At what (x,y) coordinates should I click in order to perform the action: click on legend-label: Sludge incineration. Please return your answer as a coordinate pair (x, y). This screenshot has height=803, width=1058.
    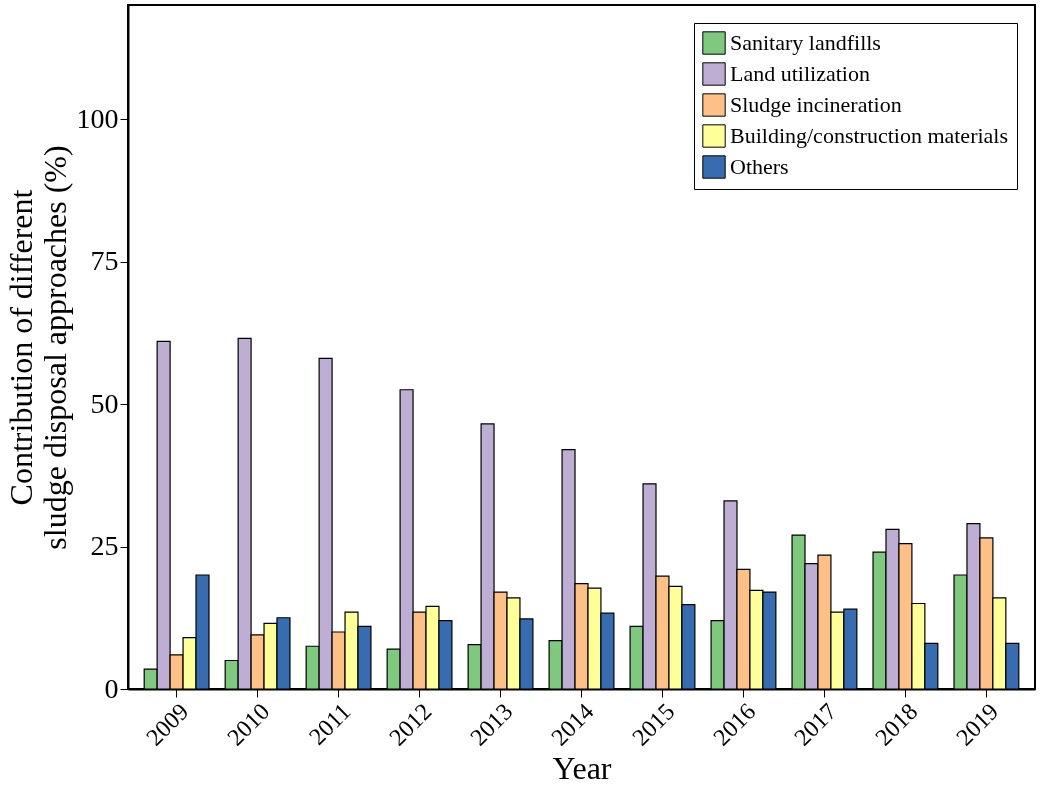
    Looking at the image, I should click on (816, 104).